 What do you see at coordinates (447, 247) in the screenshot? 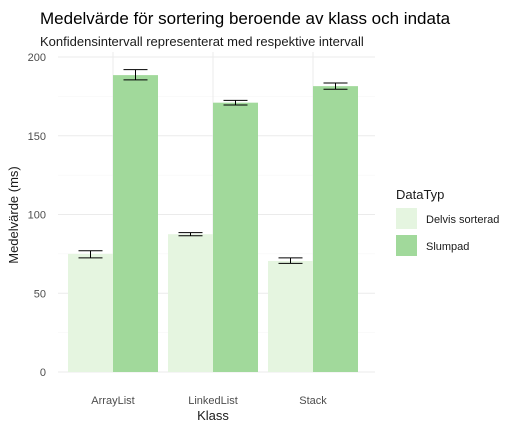
I see `legend-label: Slumpad` at bounding box center [447, 247].